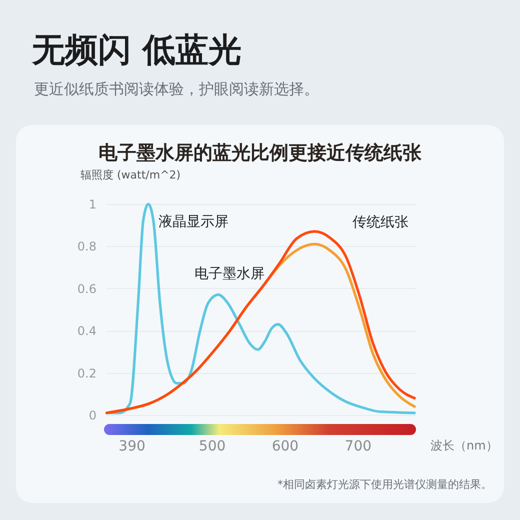  I want to click on x-tick-label: 390, so click(132, 446).